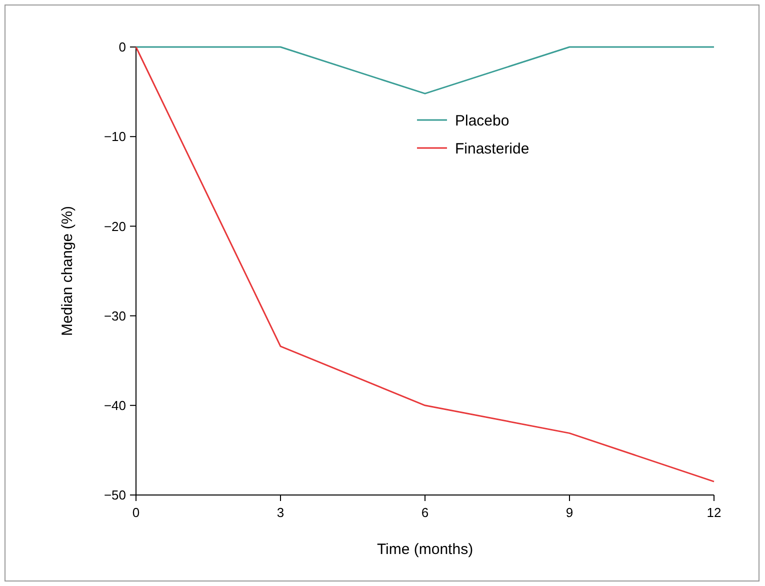 This screenshot has height=586, width=765. What do you see at coordinates (115, 136) in the screenshot?
I see `y-tick-label: −10` at bounding box center [115, 136].